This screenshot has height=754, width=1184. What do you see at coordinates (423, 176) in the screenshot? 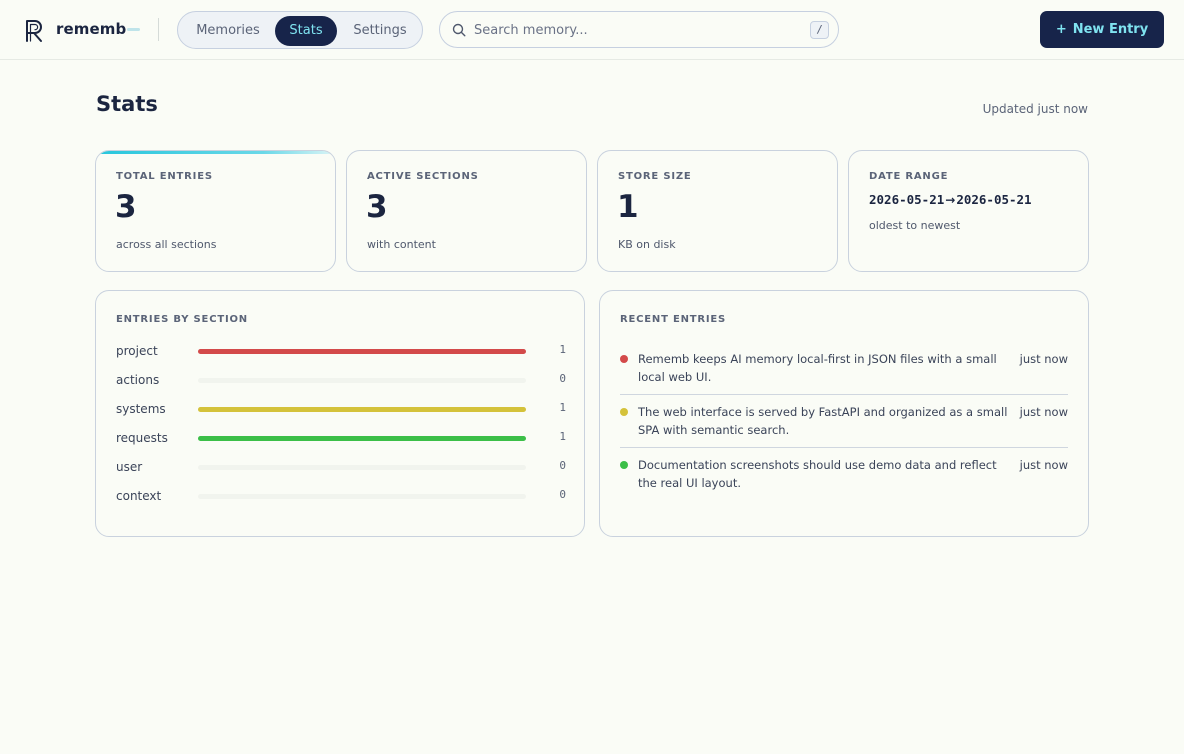
I see `stat-label: ACTIVE SECTIONS` at bounding box center [423, 176].